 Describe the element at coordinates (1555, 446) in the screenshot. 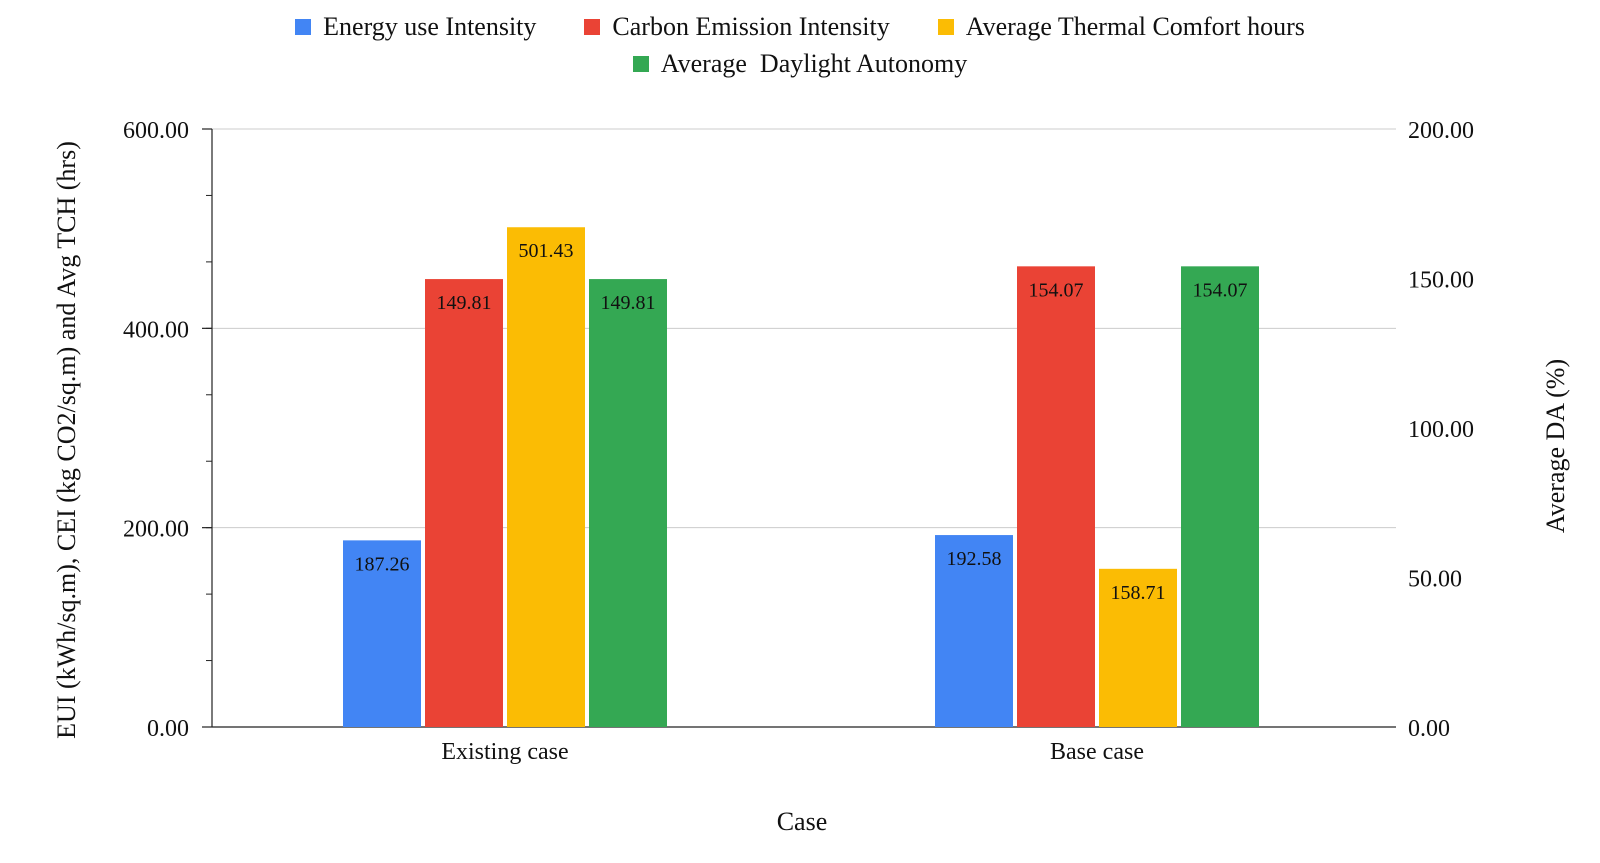

I see `y2-axis-title: Average DA (%)` at that location.